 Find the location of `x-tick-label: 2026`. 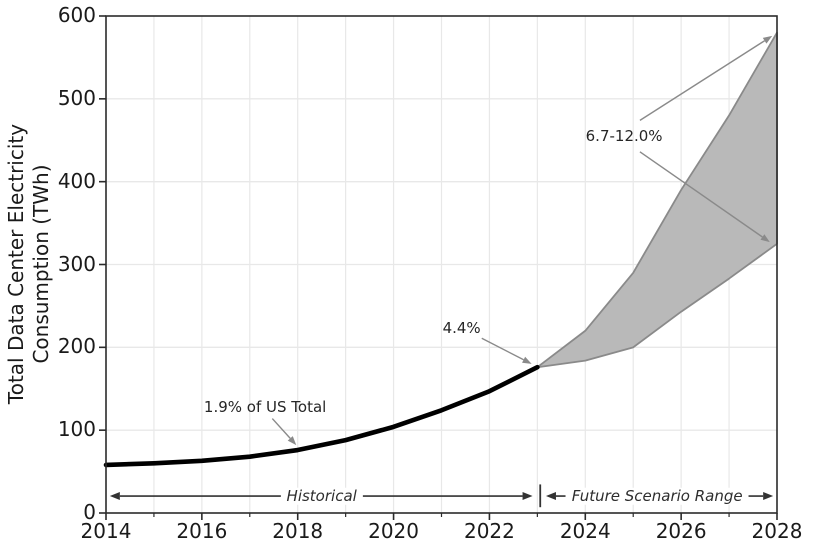

x-tick-label: 2026 is located at coordinates (681, 531).